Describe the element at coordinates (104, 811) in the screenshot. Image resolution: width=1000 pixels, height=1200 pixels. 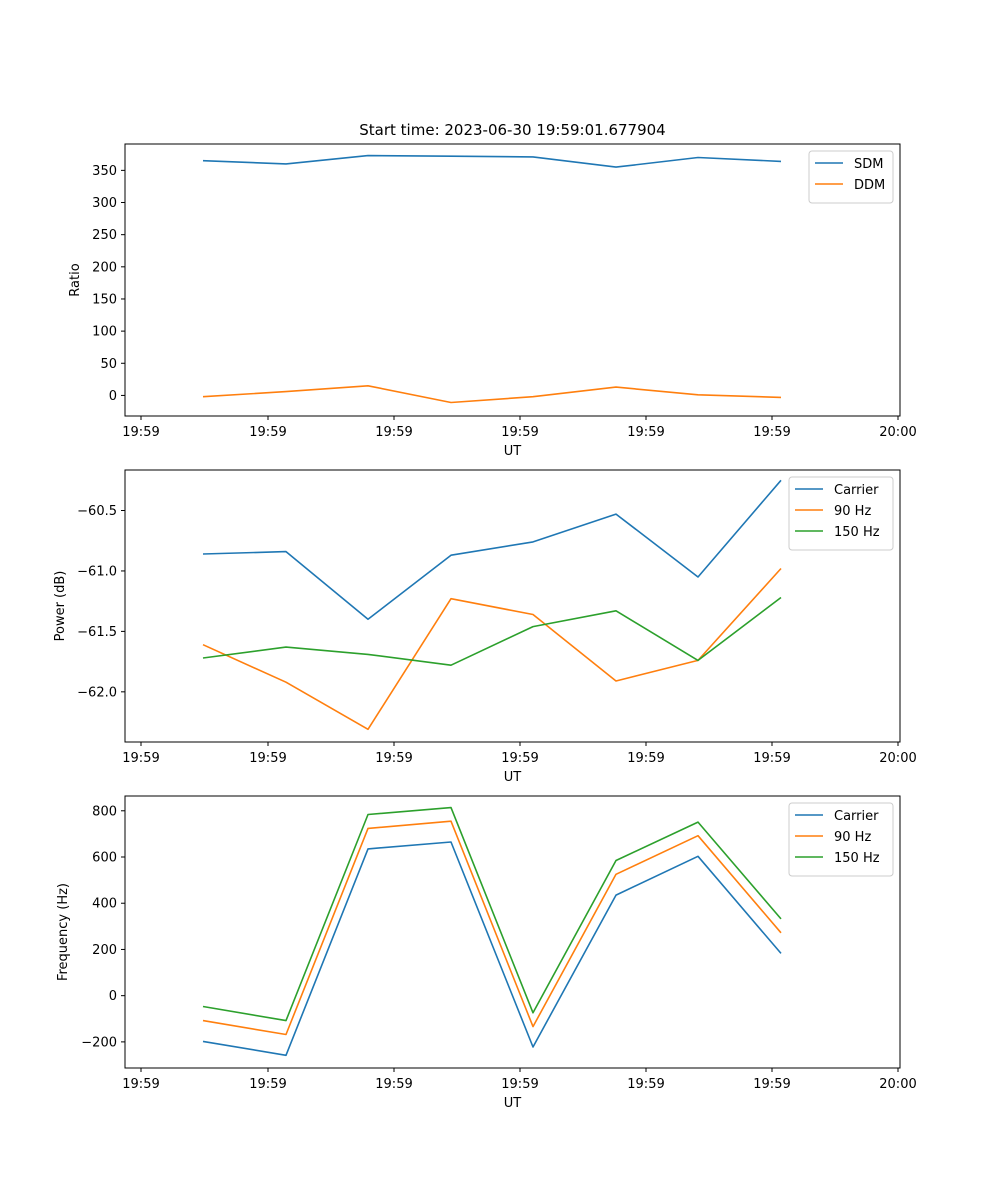
I see `y-tick-label: 800` at that location.